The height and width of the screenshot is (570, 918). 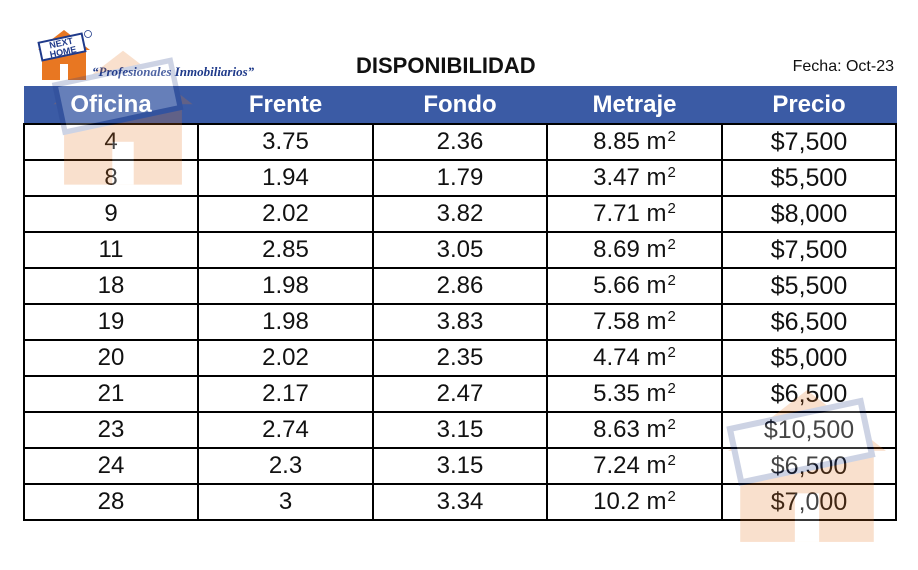 I want to click on column-header-fondo: Fondo, so click(x=460, y=105).